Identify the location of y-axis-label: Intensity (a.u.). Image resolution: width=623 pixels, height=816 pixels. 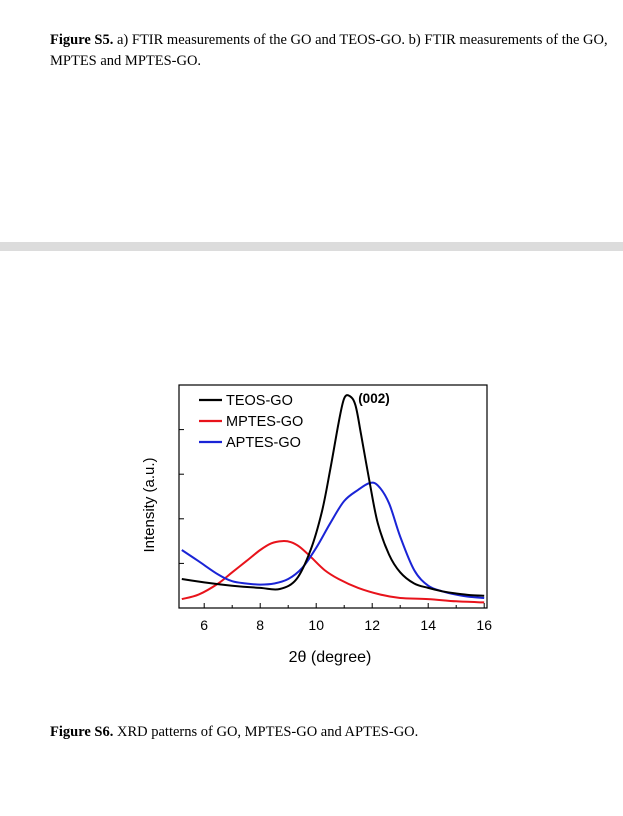
(149, 504).